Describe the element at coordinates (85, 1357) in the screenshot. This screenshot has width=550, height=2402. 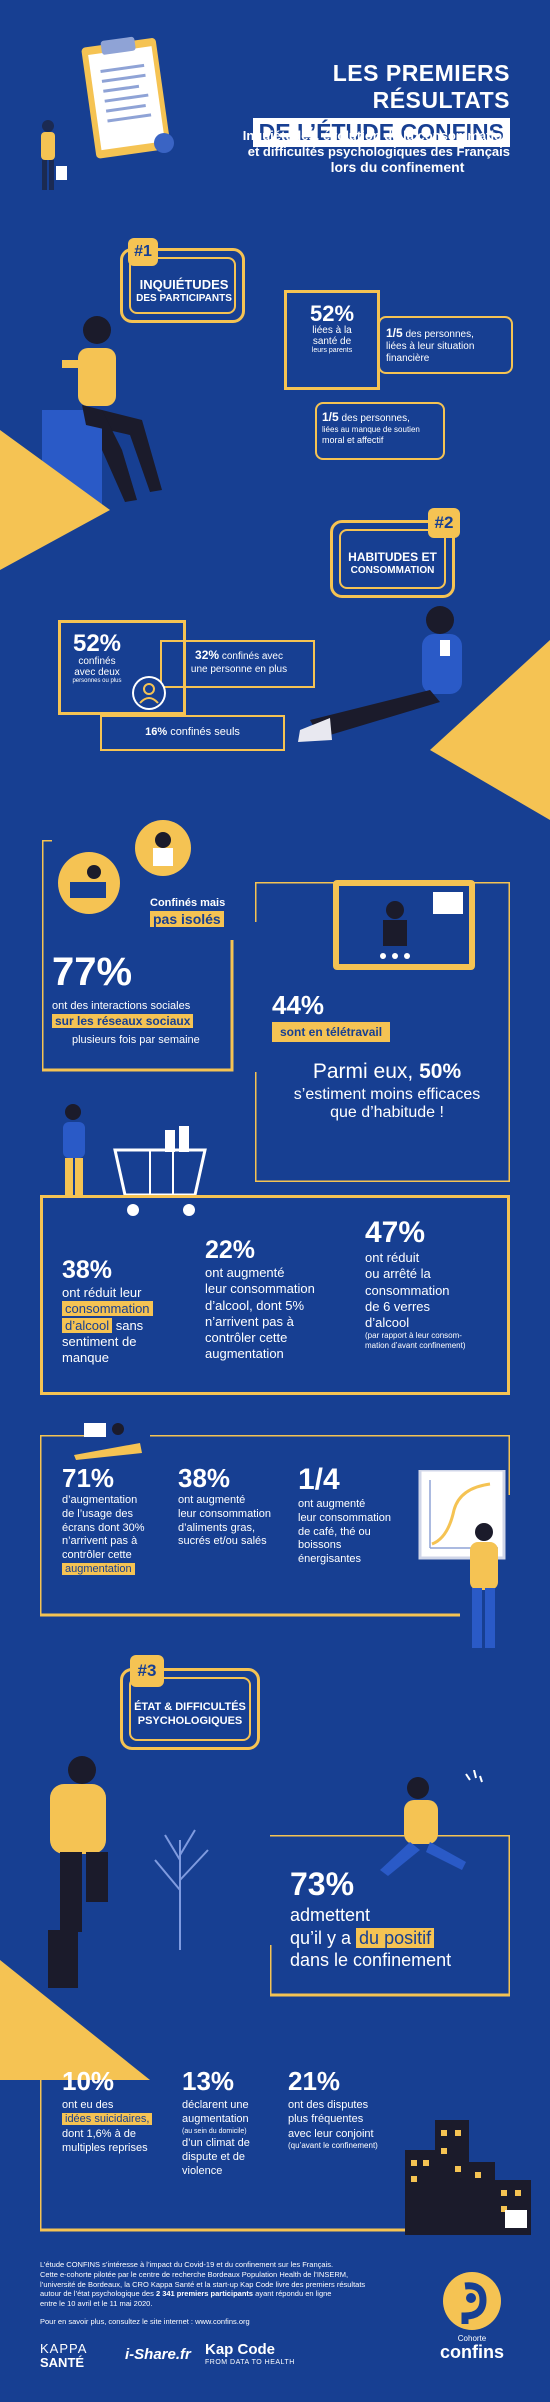
I see `alcohol-s1-line5: manque` at that location.